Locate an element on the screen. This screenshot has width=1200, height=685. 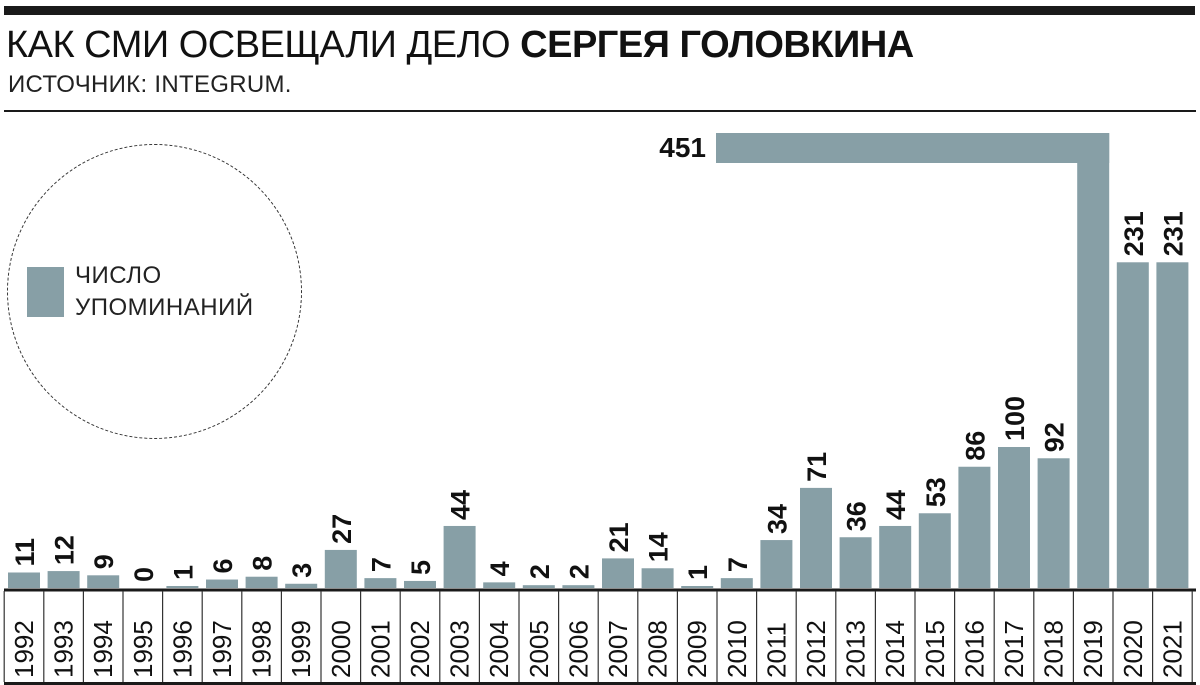
data-label: 14 is located at coordinates (659, 547).